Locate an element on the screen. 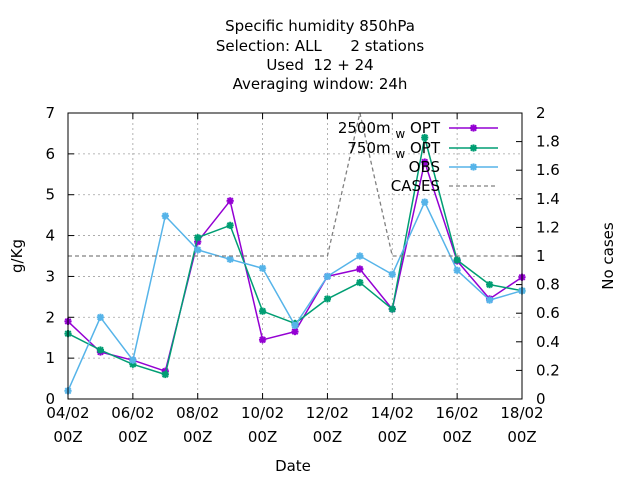  legend-entry-1: 750m w OPT is located at coordinates (422, 150).